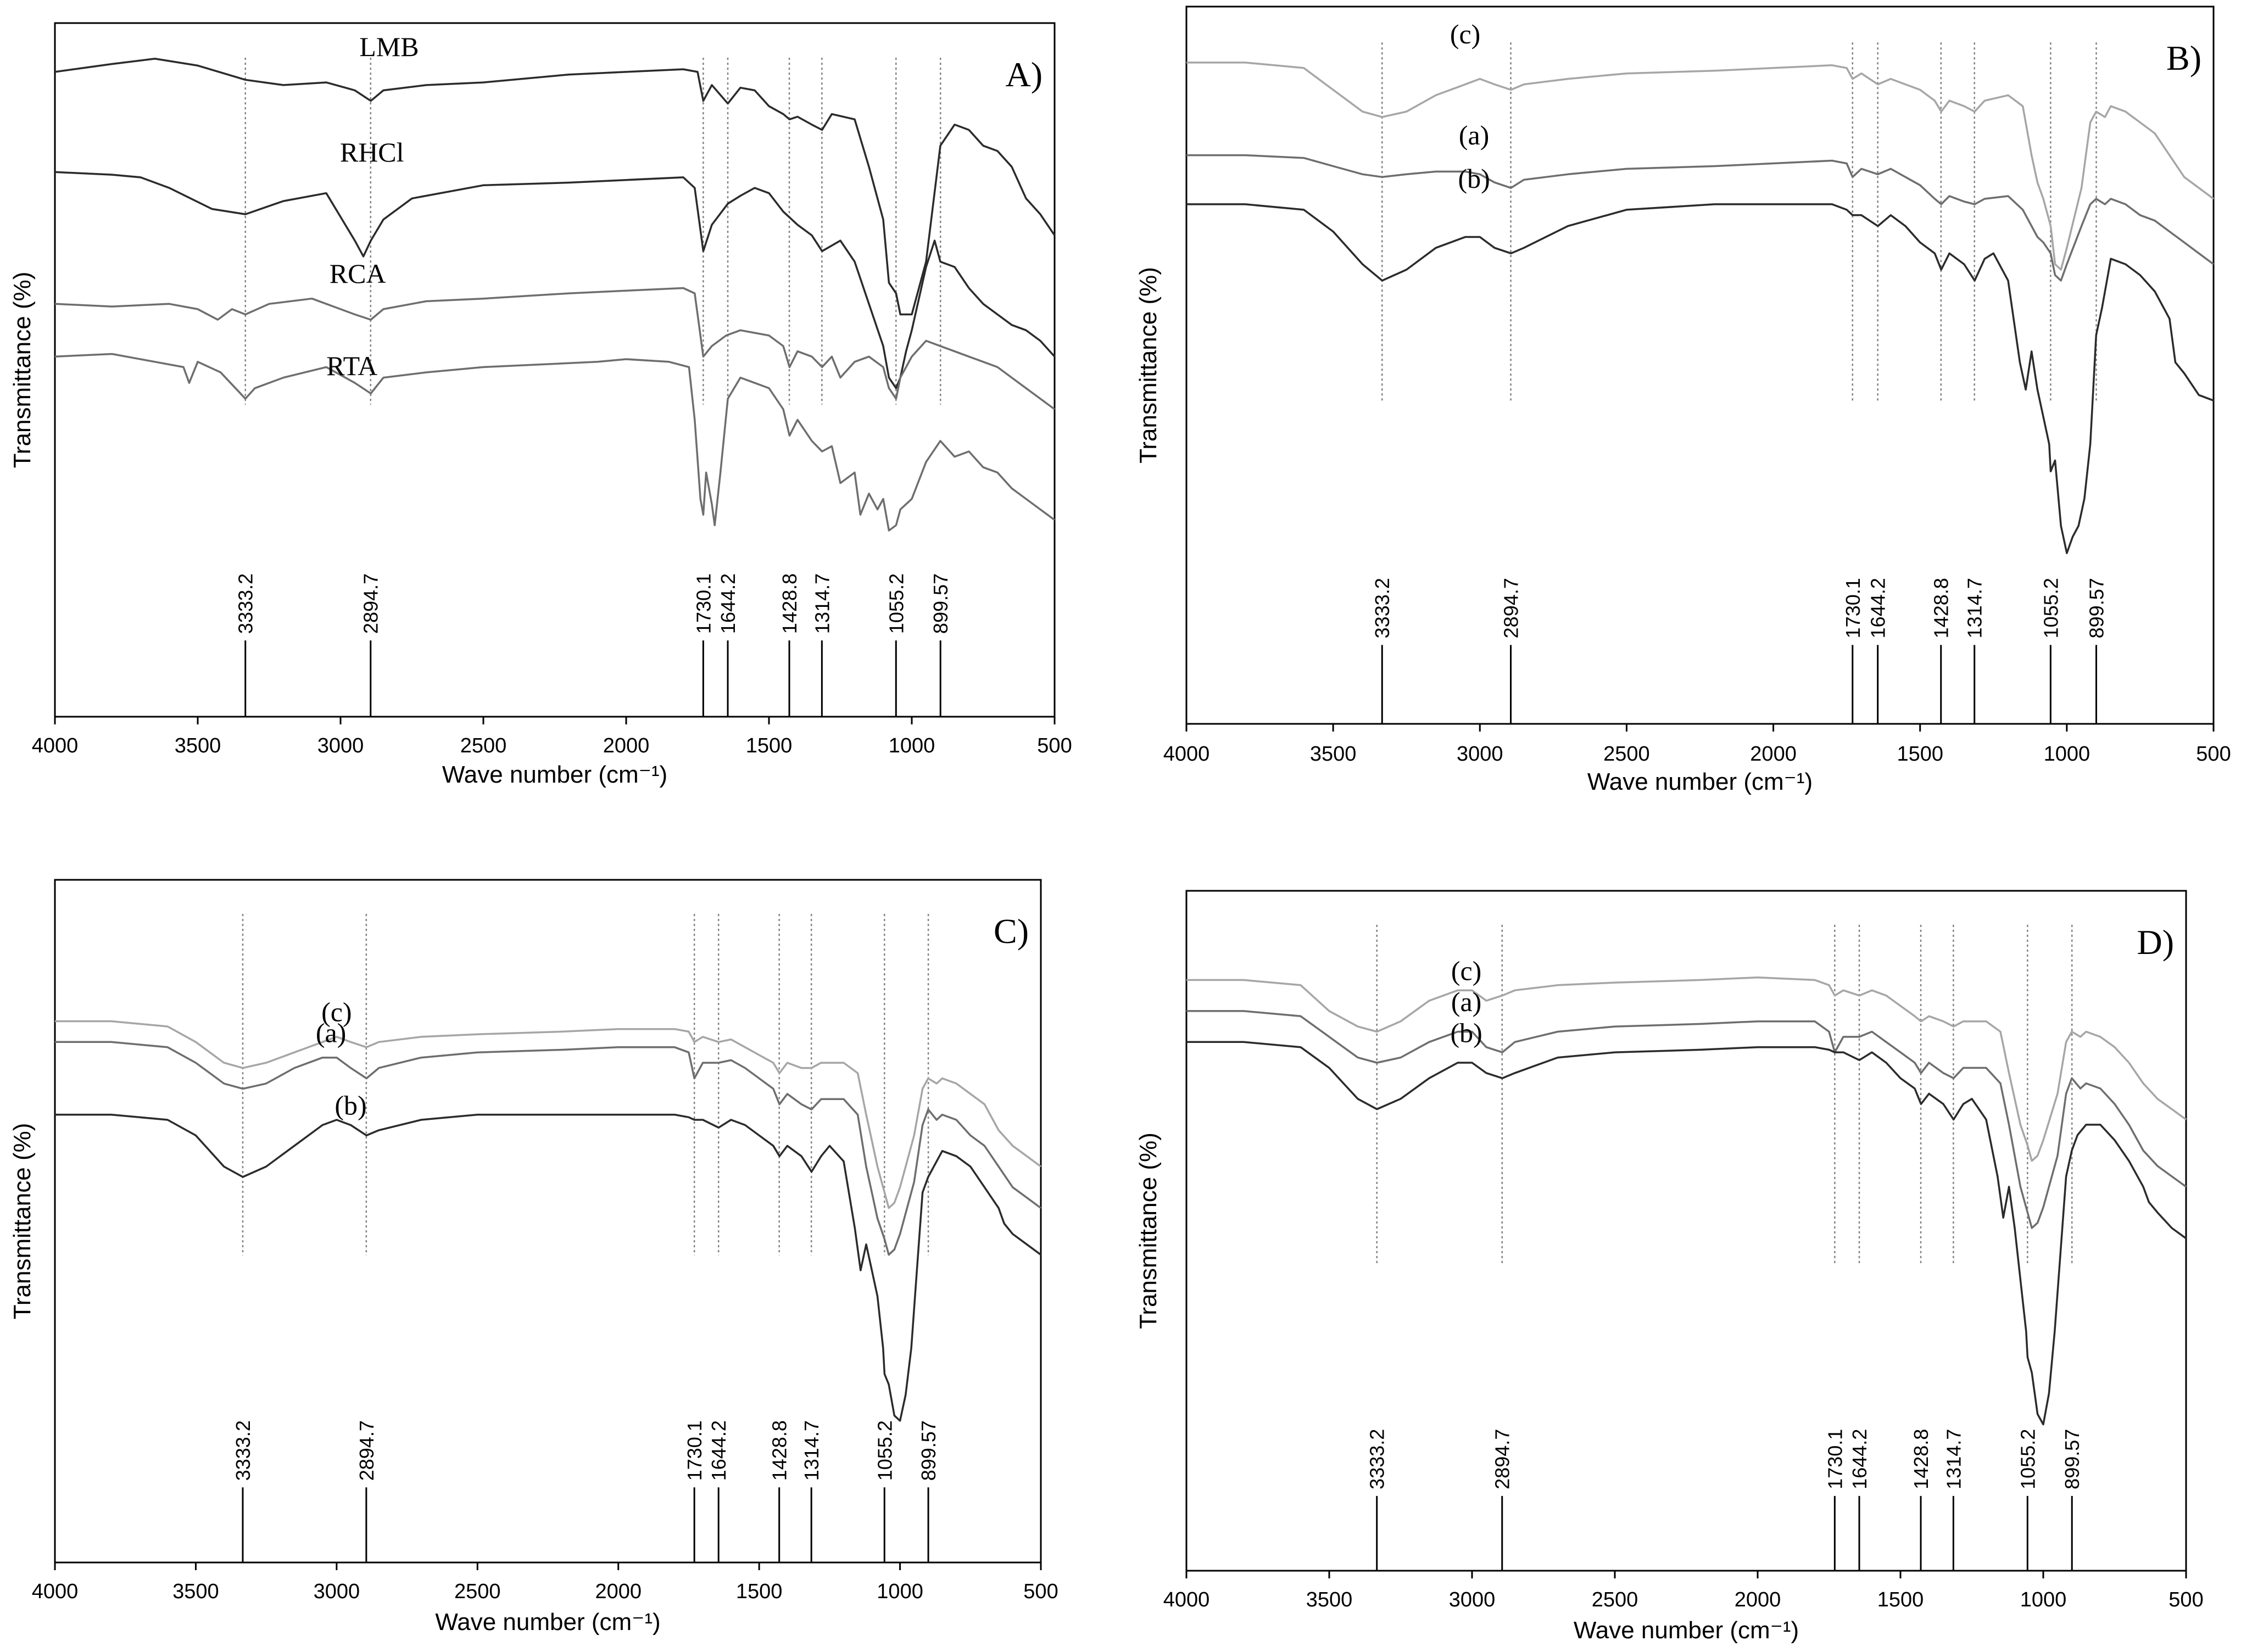 The width and height of the screenshot is (2241, 1652). I want to click on panel-label: C), so click(1012, 931).